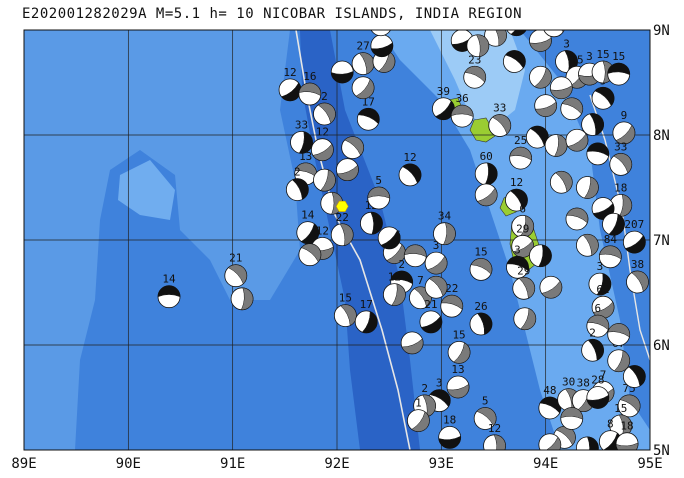 The height and width of the screenshot is (478, 684). Describe the element at coordinates (523, 220) in the screenshot. I see `focal-mechanism: 6` at that location.